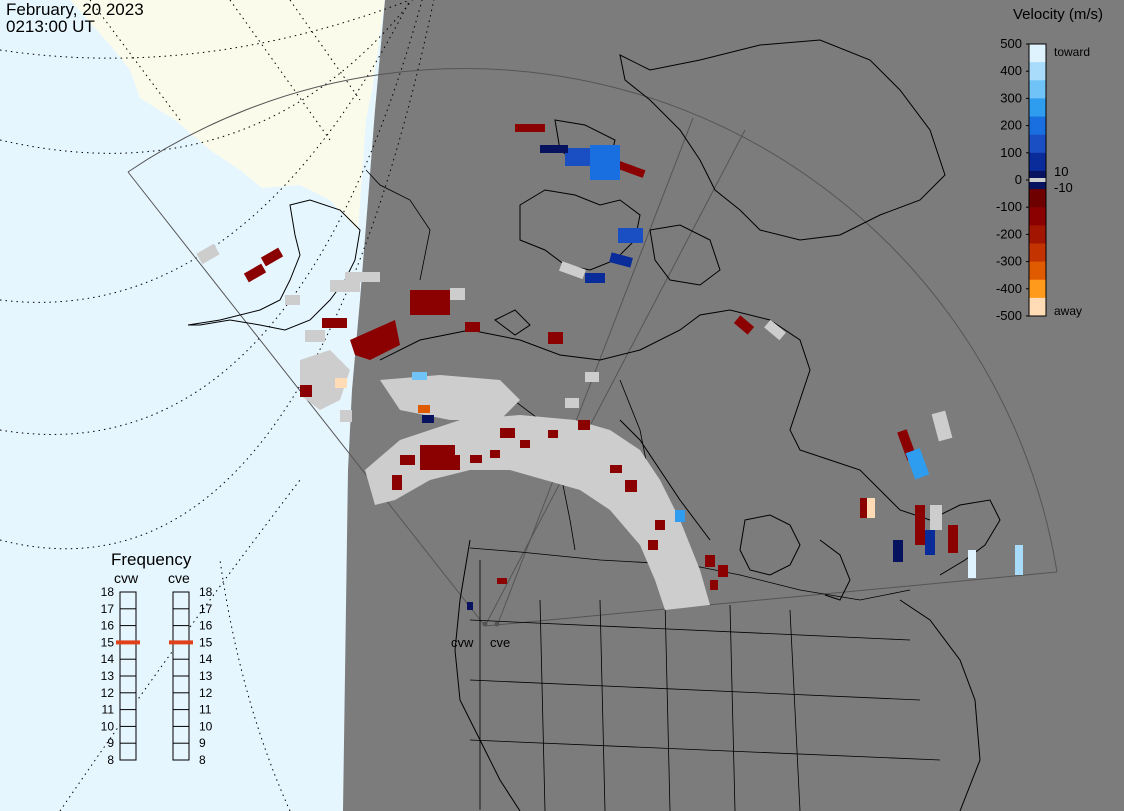  Describe the element at coordinates (128, 642) in the screenshot. I see `frequency-marker-cvw` at that location.